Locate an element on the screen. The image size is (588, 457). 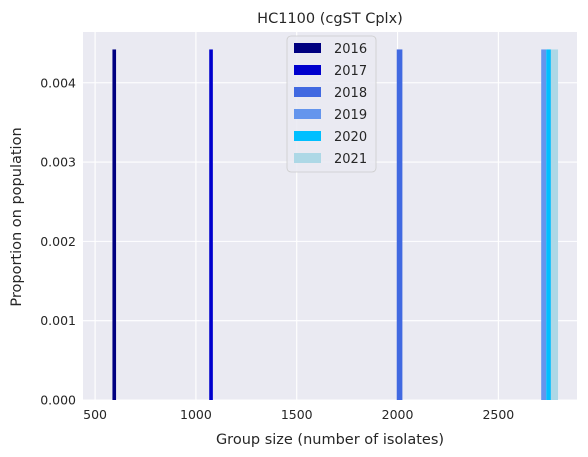
bar-2016 is located at coordinates (114, 225).